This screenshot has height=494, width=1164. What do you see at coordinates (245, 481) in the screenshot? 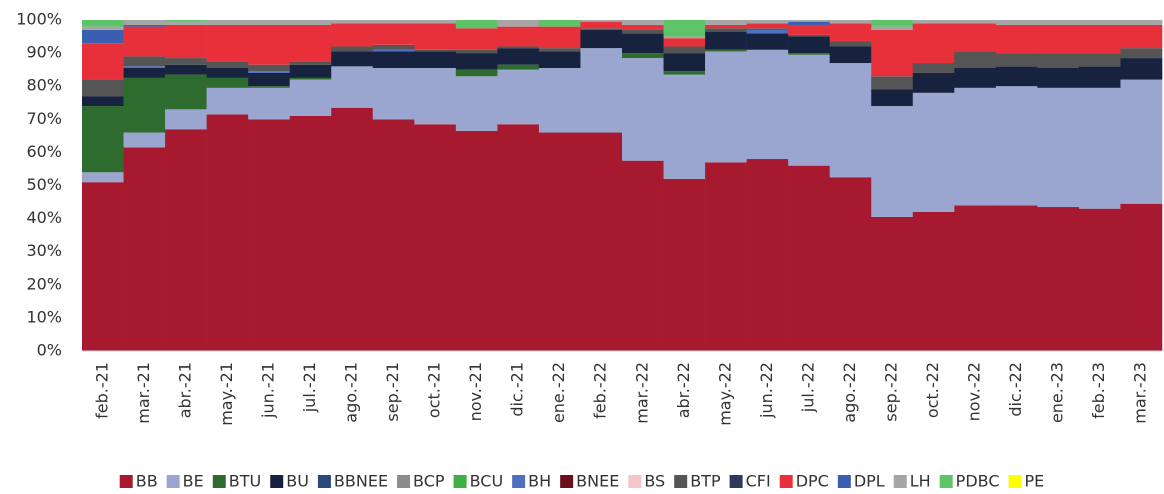
I see `legend-label: BTU` at bounding box center [245, 481].